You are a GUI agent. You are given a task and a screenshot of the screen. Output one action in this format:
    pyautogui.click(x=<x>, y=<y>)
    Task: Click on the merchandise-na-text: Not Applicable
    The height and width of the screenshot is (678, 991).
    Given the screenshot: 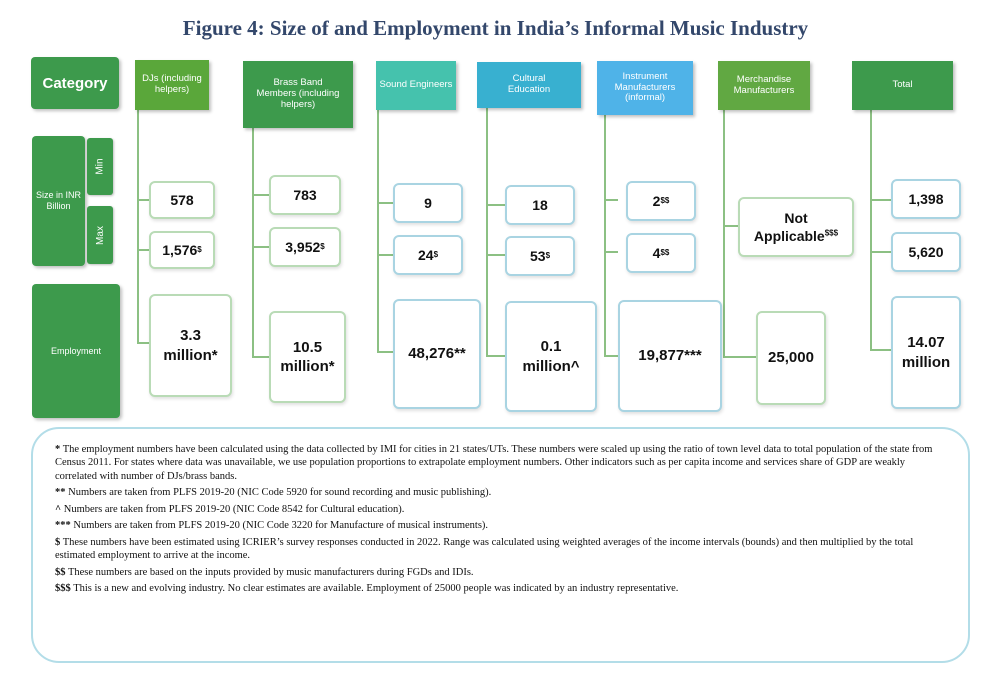 What is the action you would take?
    pyautogui.click(x=789, y=226)
    